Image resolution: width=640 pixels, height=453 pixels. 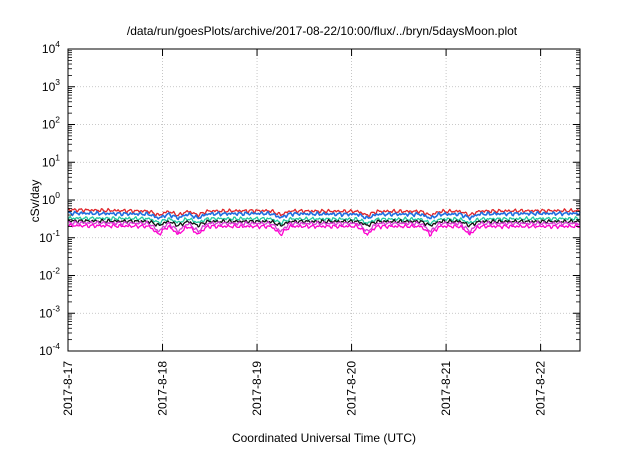 I want to click on x-tick-label: 2017-8-22, so click(x=541, y=388).